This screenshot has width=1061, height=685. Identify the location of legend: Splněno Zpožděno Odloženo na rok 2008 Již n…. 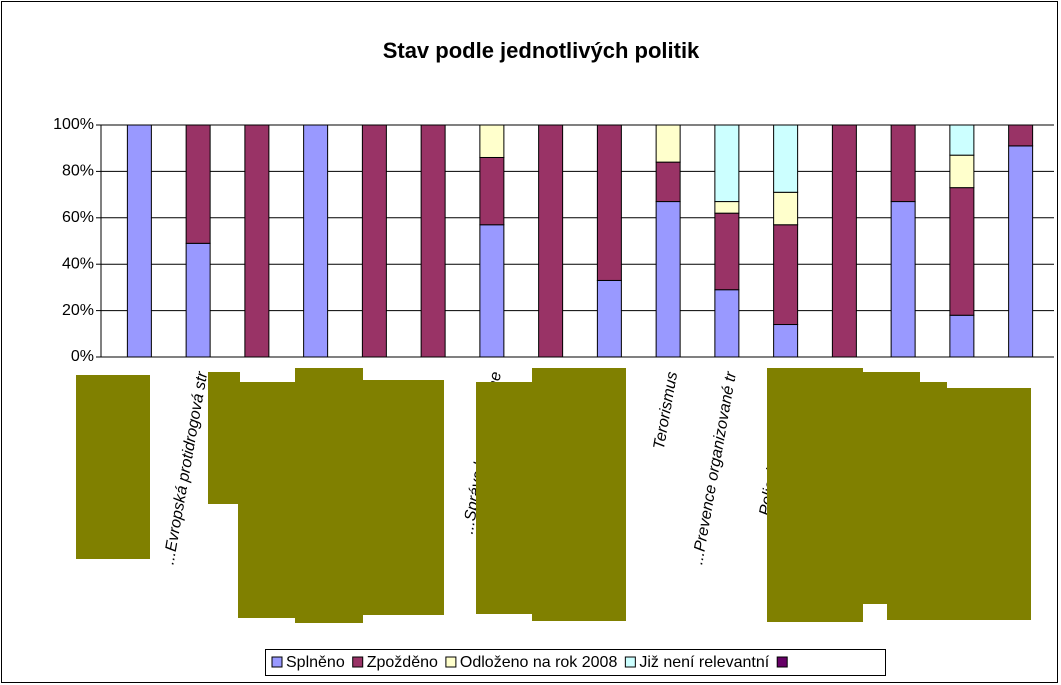
(529, 662).